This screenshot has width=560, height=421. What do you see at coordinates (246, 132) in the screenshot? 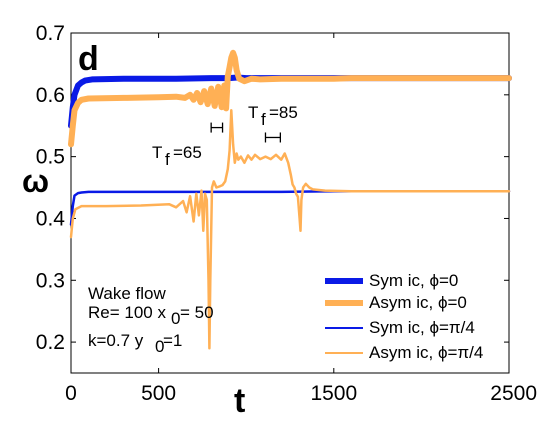
I see `tf-bars` at bounding box center [246, 132].